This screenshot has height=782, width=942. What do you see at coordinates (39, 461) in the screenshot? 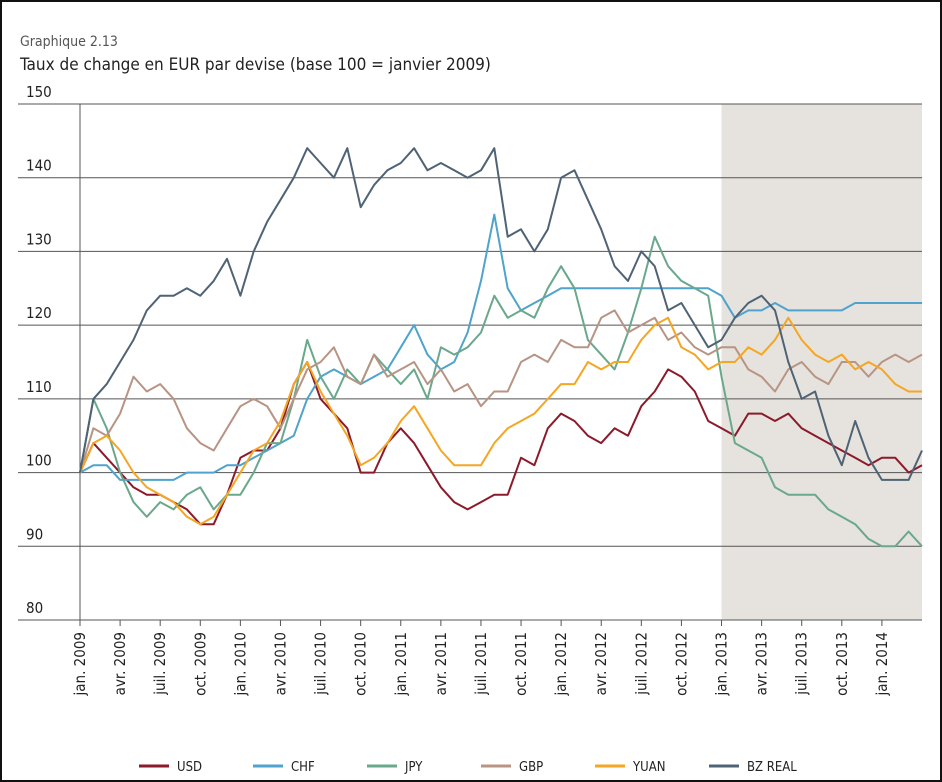
I see `y-tick-label: 100` at bounding box center [39, 461].